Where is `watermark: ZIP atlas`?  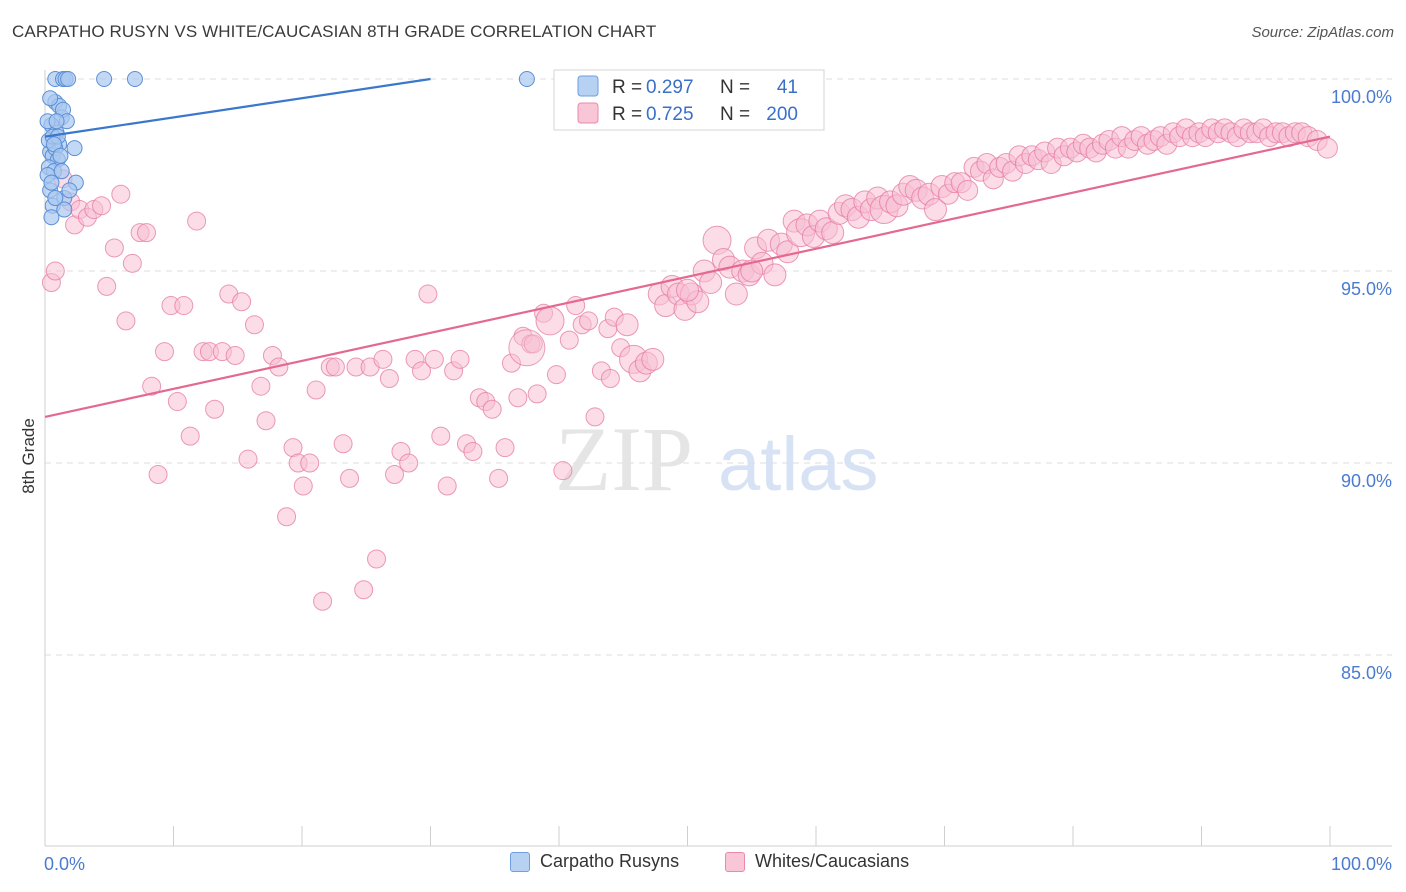 watermark: ZIP atlas is located at coordinates (717, 459).